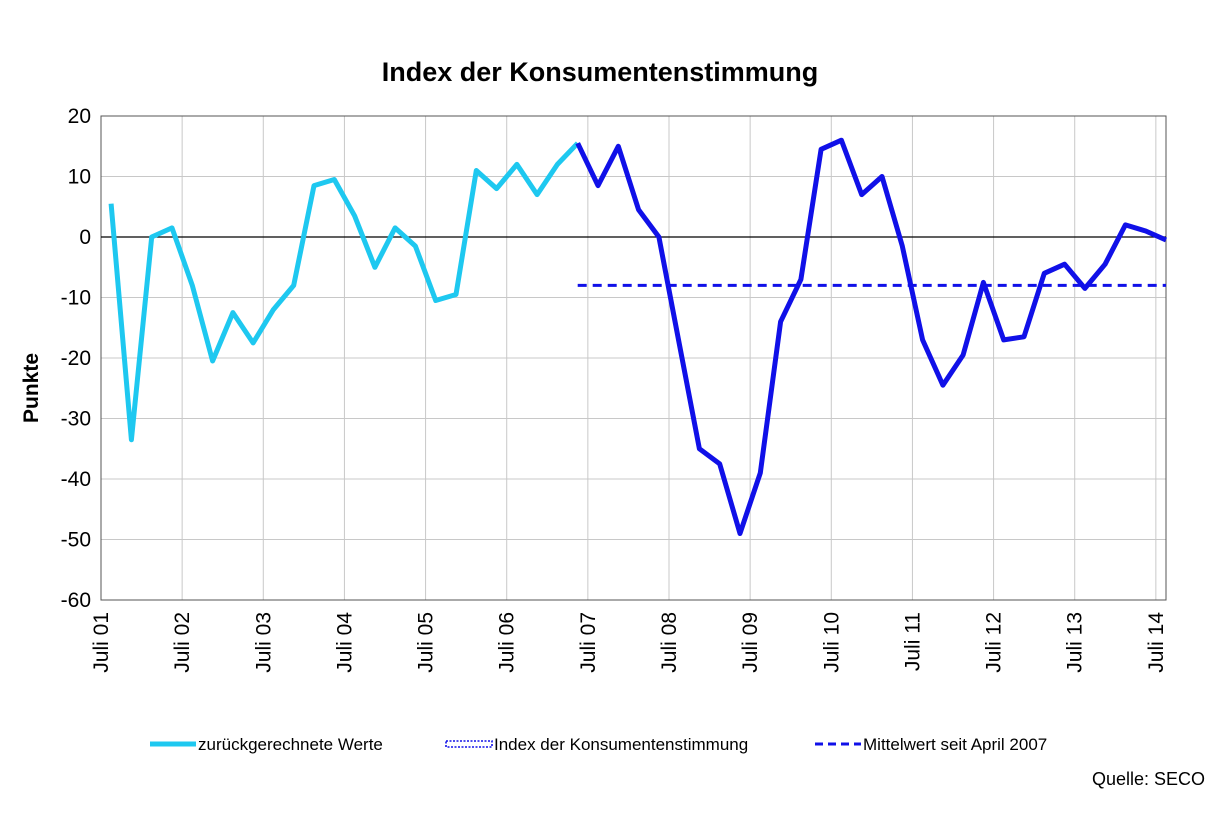  I want to click on legend-label-2: Mittelwert seit April 2007, so click(955, 744).